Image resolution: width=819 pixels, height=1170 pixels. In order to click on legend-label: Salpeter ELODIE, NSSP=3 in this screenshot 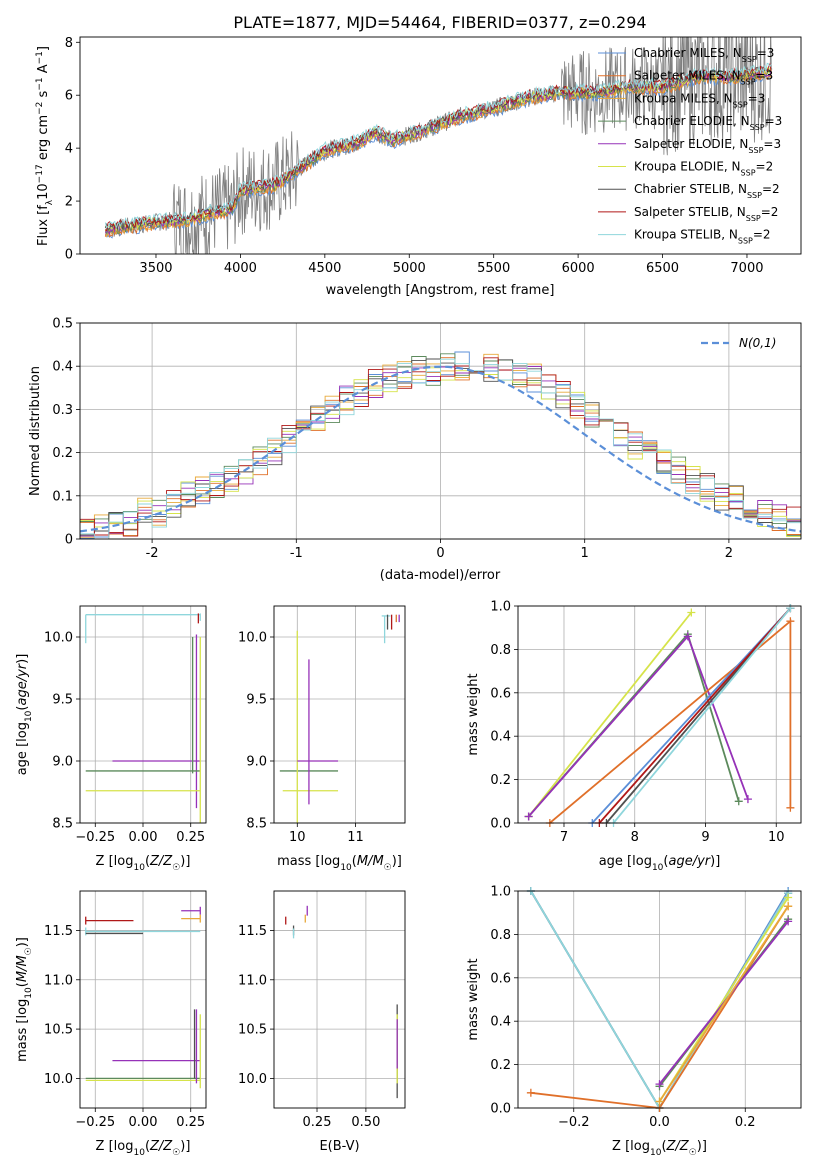, I will do `click(707, 146)`.